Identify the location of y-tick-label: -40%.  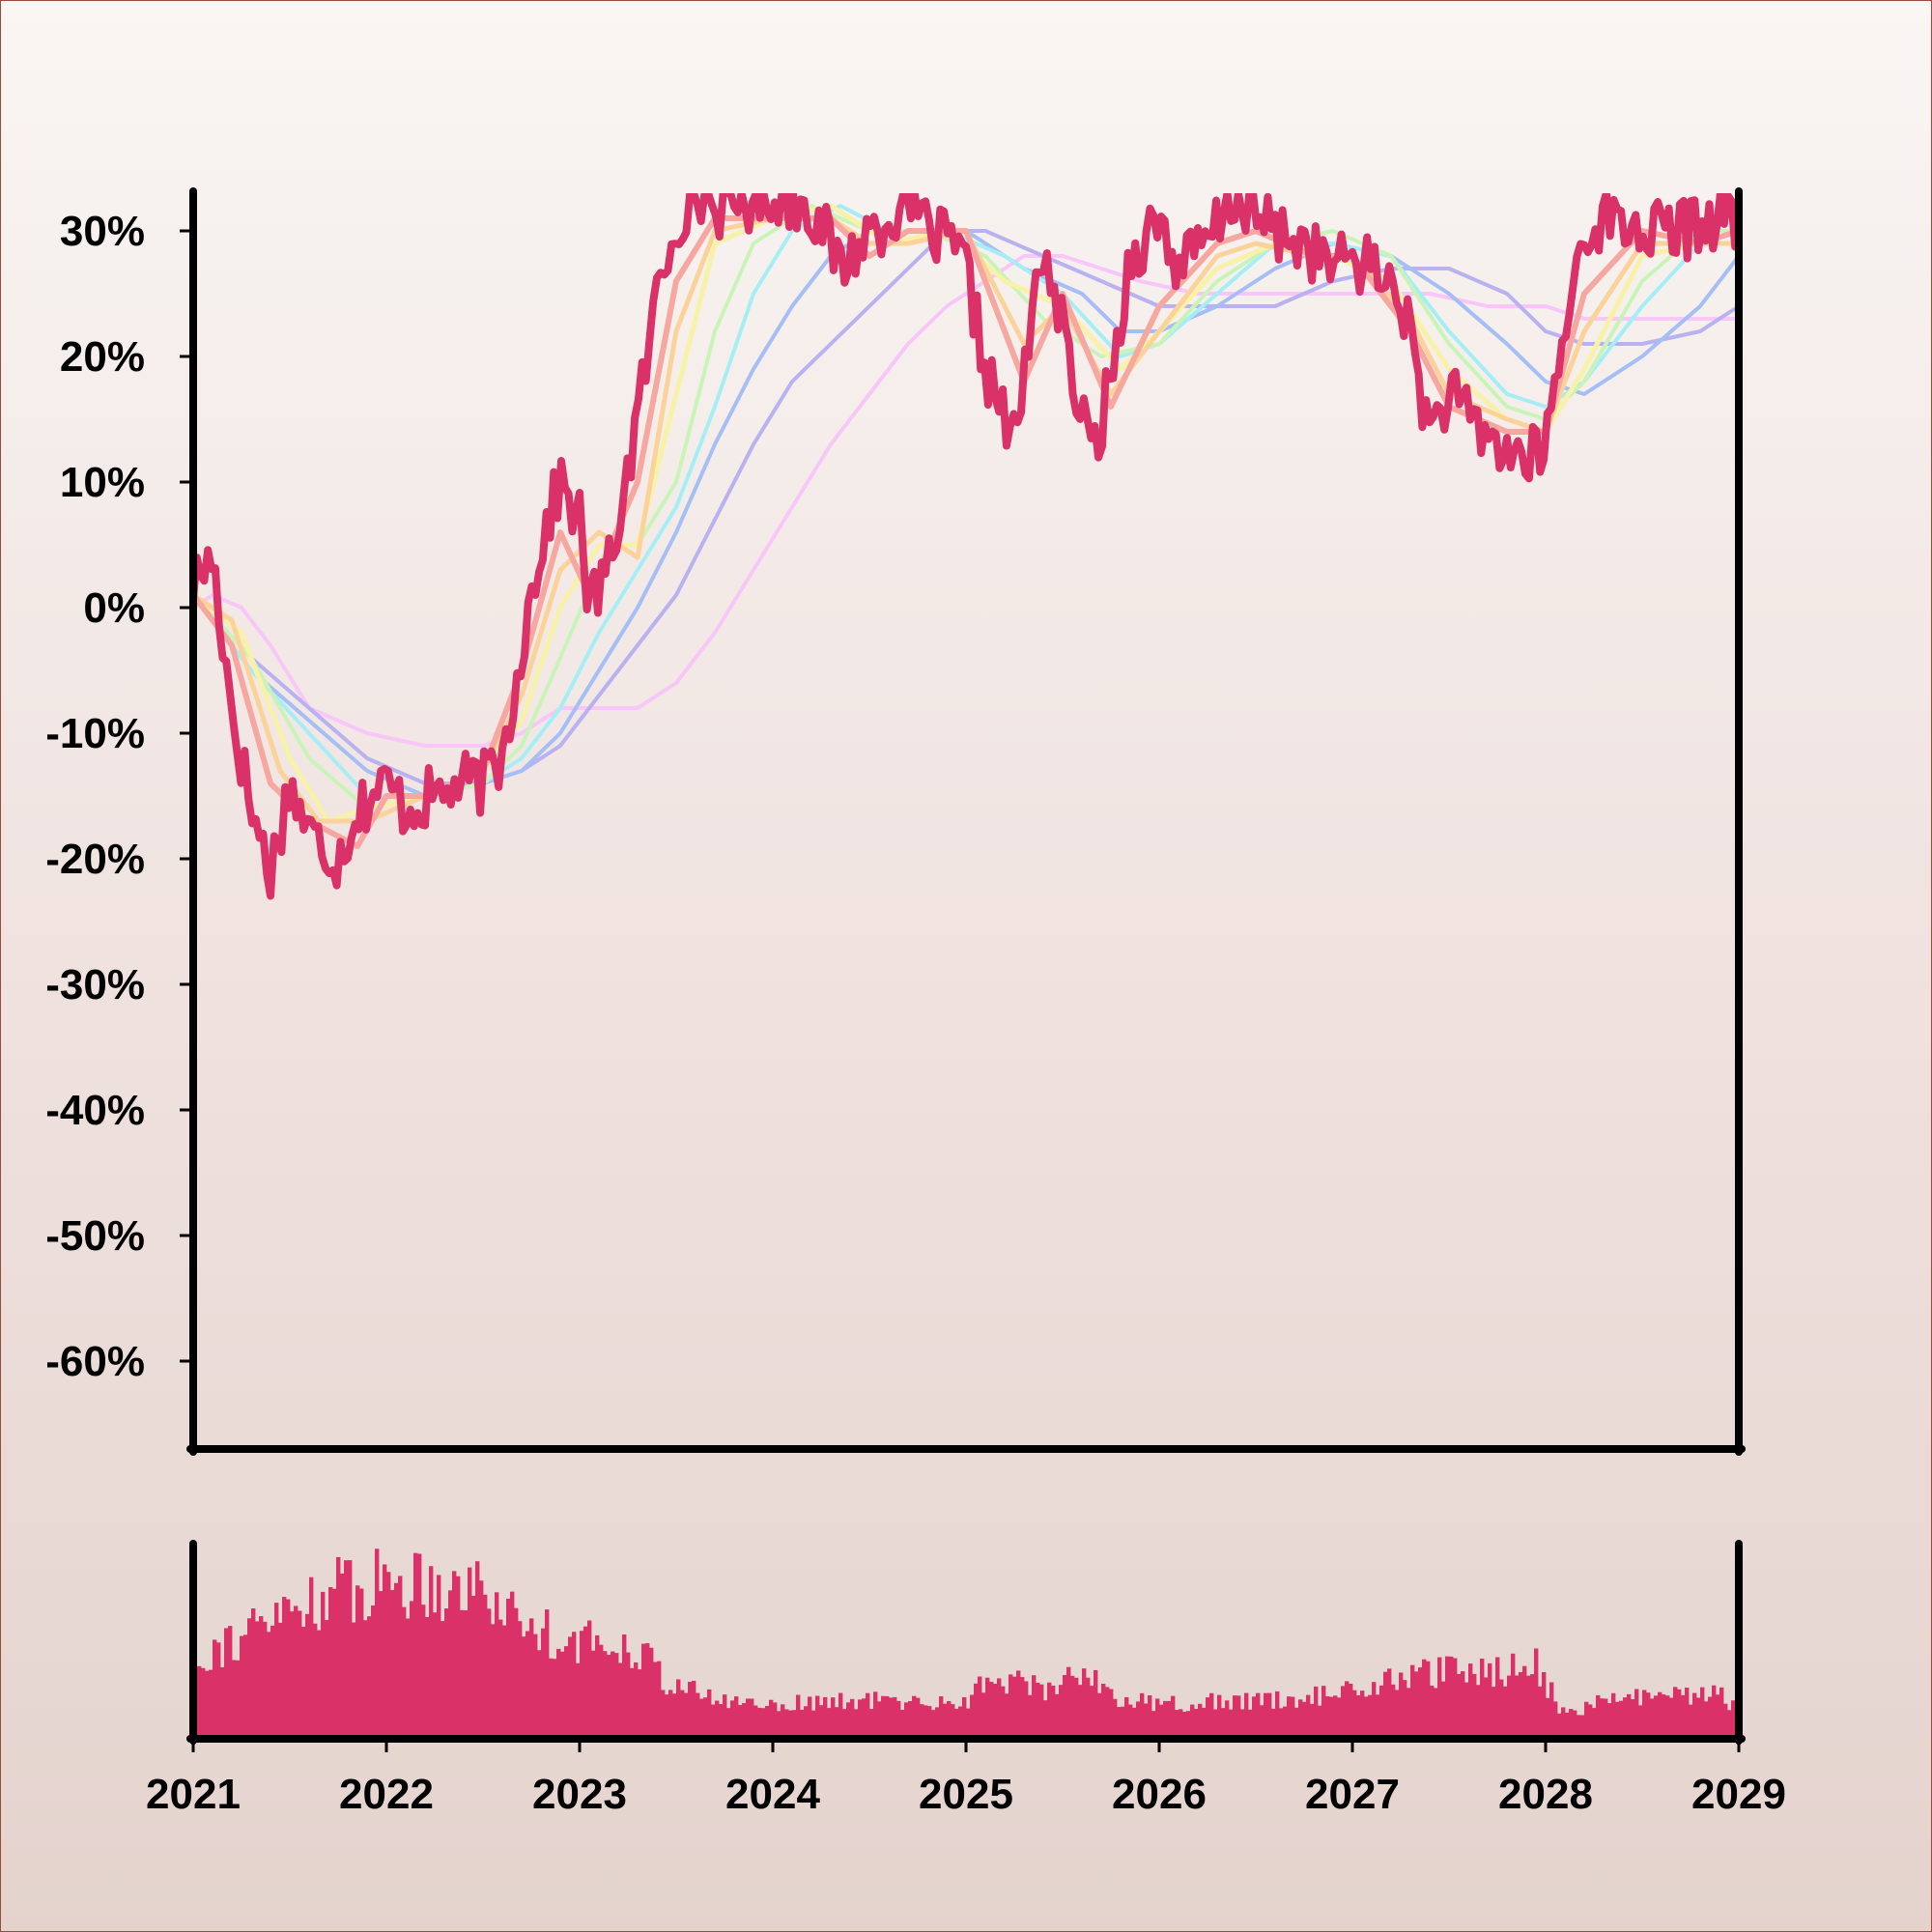
(95, 1110).